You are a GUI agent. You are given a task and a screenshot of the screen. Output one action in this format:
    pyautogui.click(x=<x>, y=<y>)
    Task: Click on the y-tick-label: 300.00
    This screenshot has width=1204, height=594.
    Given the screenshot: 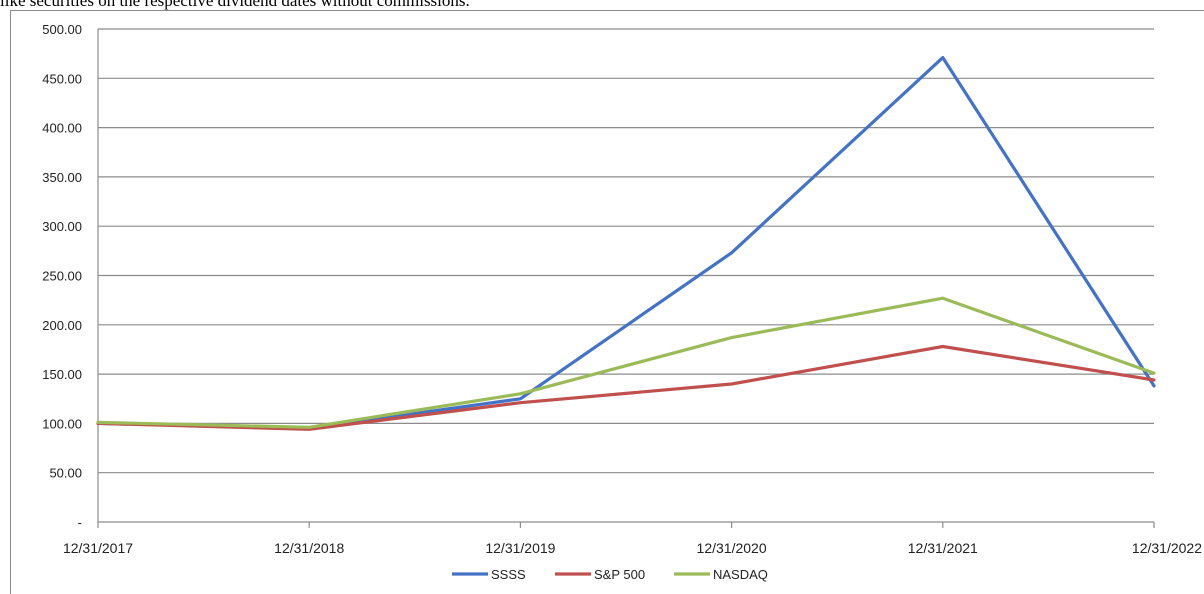 What is the action you would take?
    pyautogui.click(x=62, y=226)
    